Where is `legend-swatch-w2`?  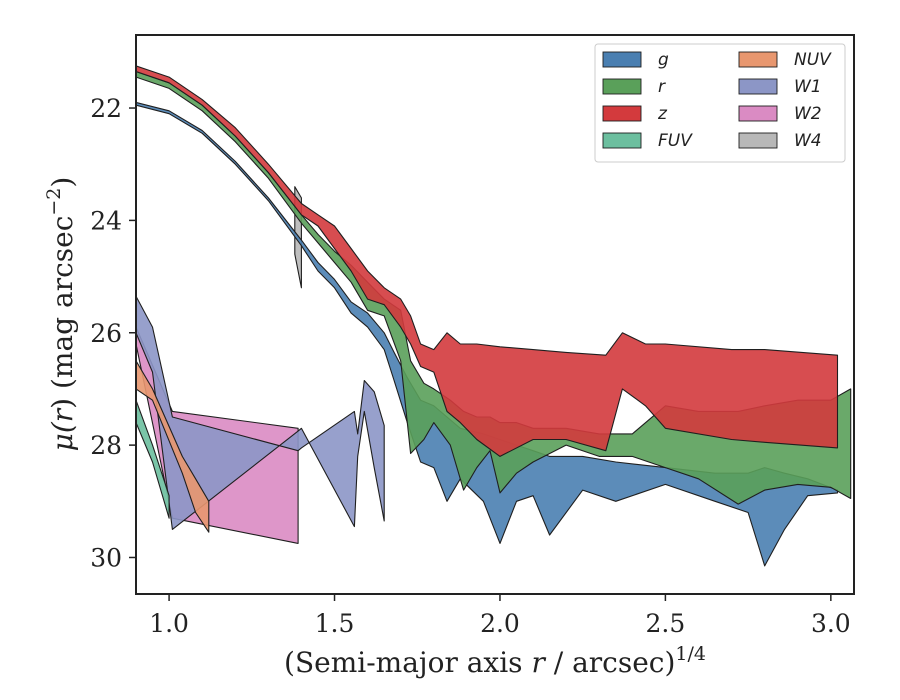
legend-swatch-w2 is located at coordinates (758, 113).